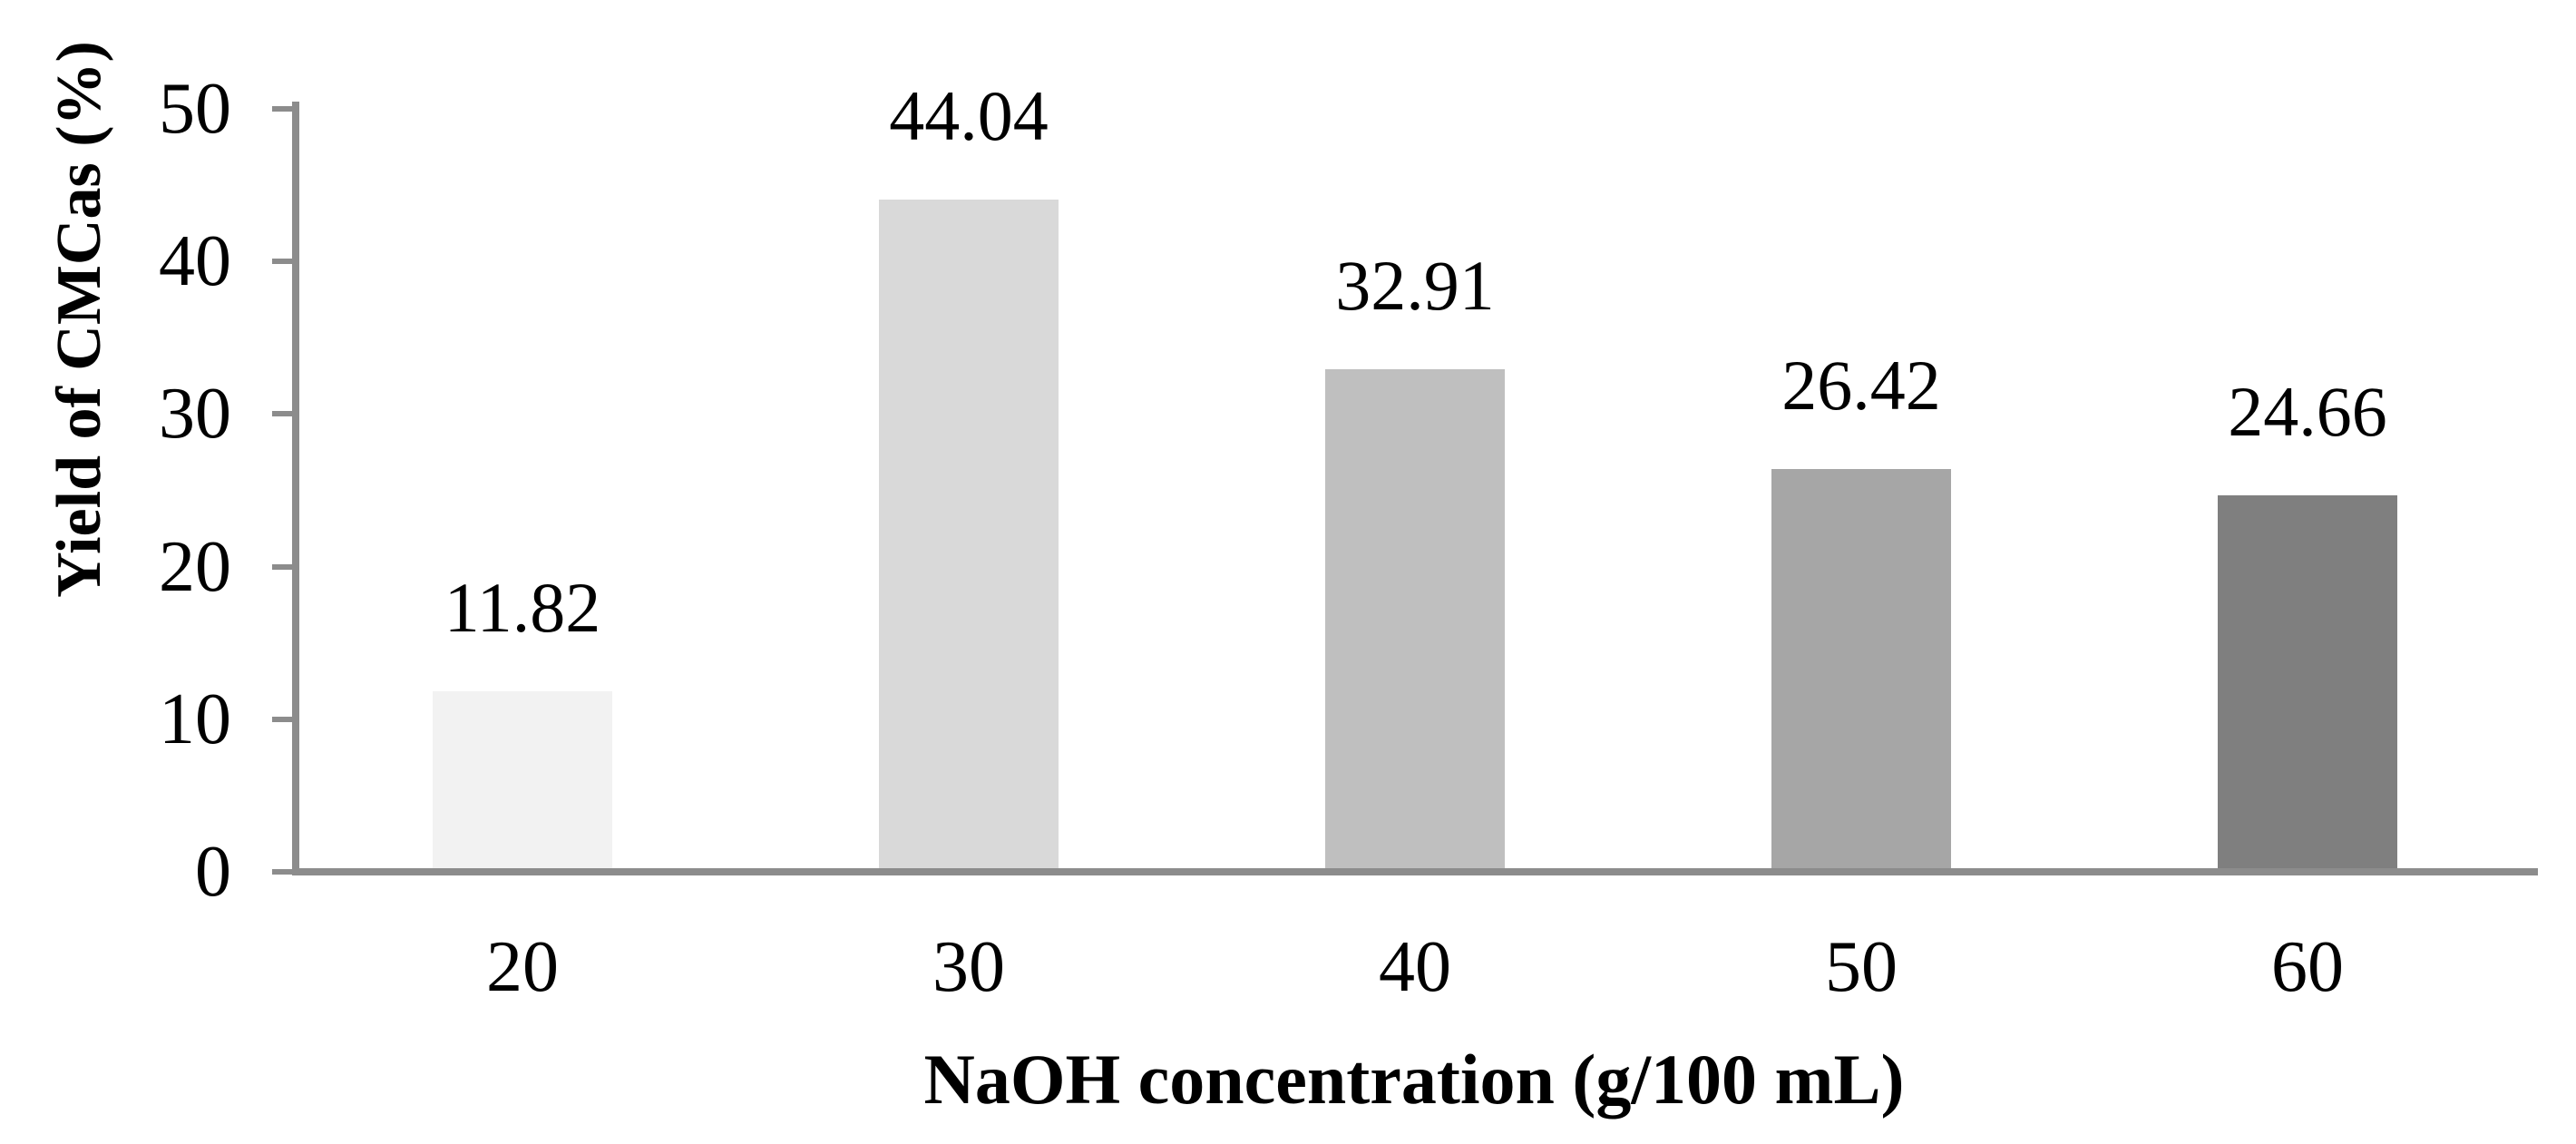 The image size is (2576, 1144). I want to click on bar-value-label-30: 44.04, so click(969, 116).